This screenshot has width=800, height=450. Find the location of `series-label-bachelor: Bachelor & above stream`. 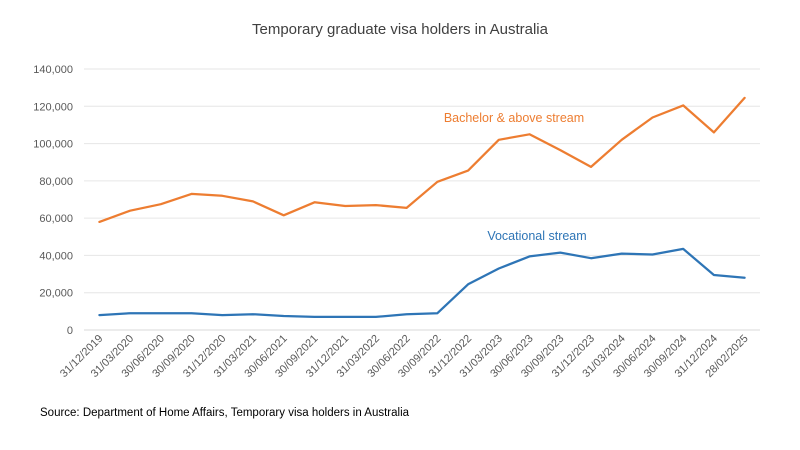

series-label-bachelor: Bachelor & above stream is located at coordinates (514, 118).